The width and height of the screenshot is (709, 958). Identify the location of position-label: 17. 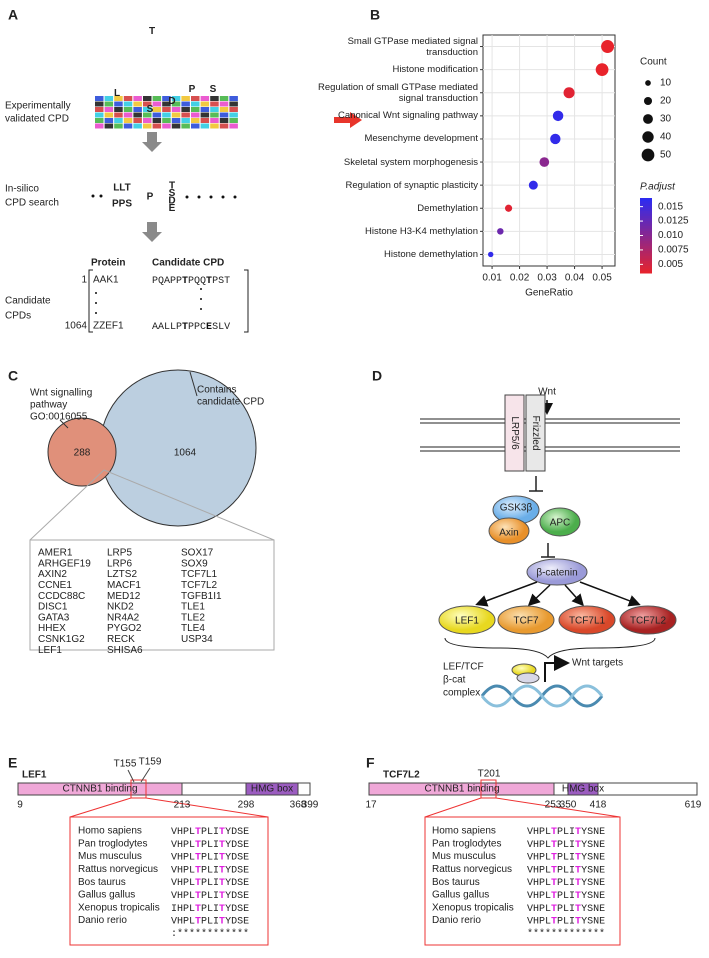
(371, 805).